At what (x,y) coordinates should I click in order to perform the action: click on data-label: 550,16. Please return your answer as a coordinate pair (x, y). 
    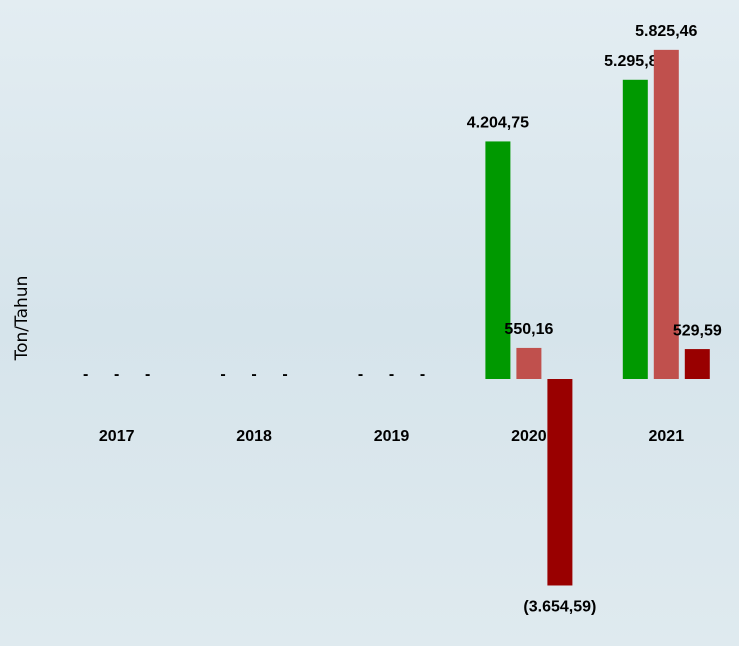
    Looking at the image, I should click on (528, 329).